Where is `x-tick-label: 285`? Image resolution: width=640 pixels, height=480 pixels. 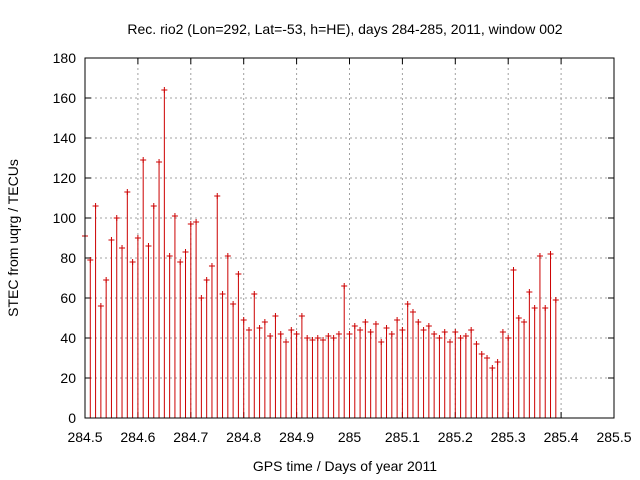
x-tick-label: 285 is located at coordinates (350, 437).